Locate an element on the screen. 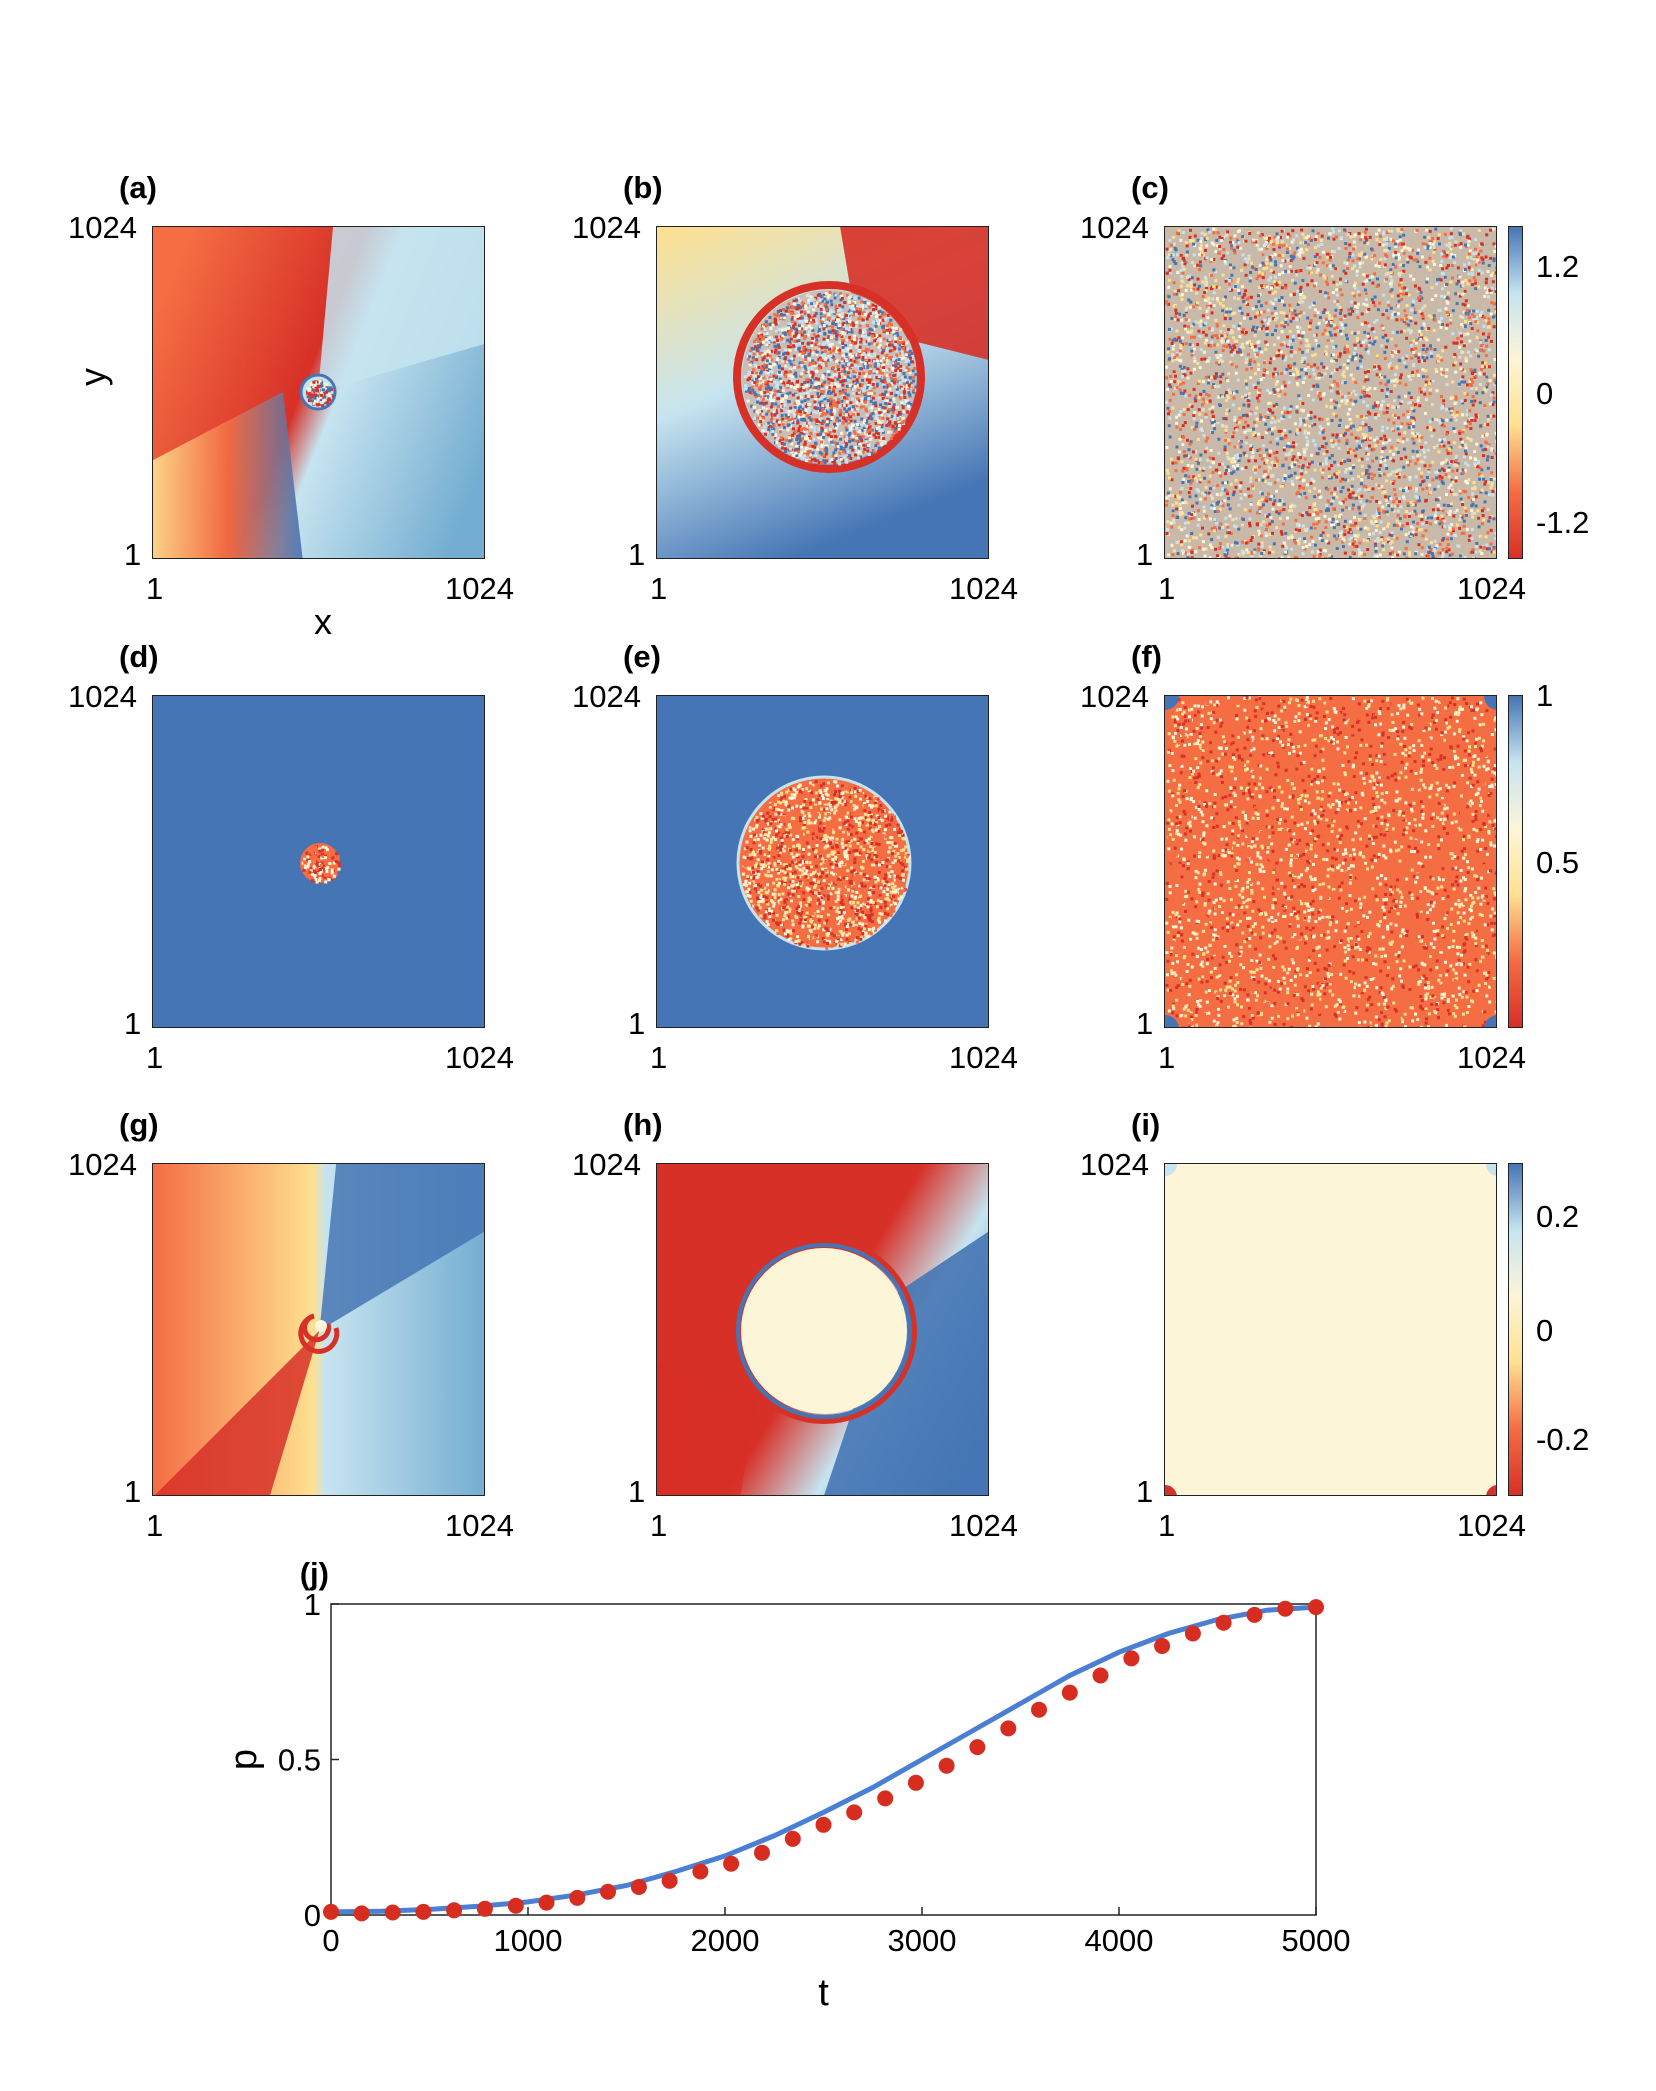  x-tick-label: 2000 is located at coordinates (725, 1940).